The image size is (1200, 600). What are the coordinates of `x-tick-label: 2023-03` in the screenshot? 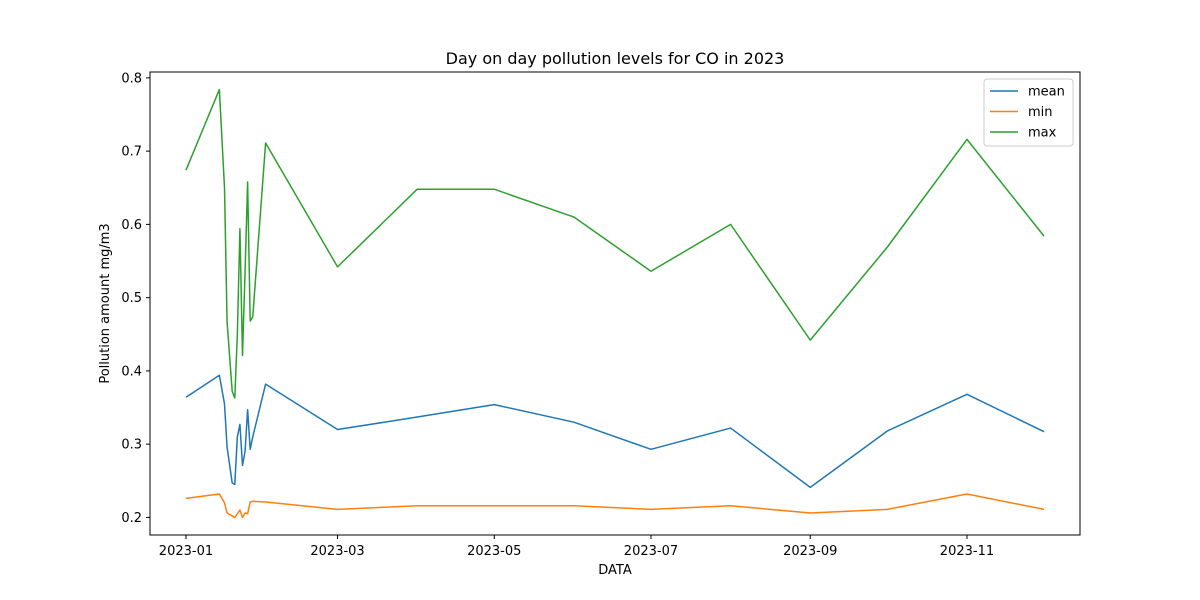 It's located at (337, 551).